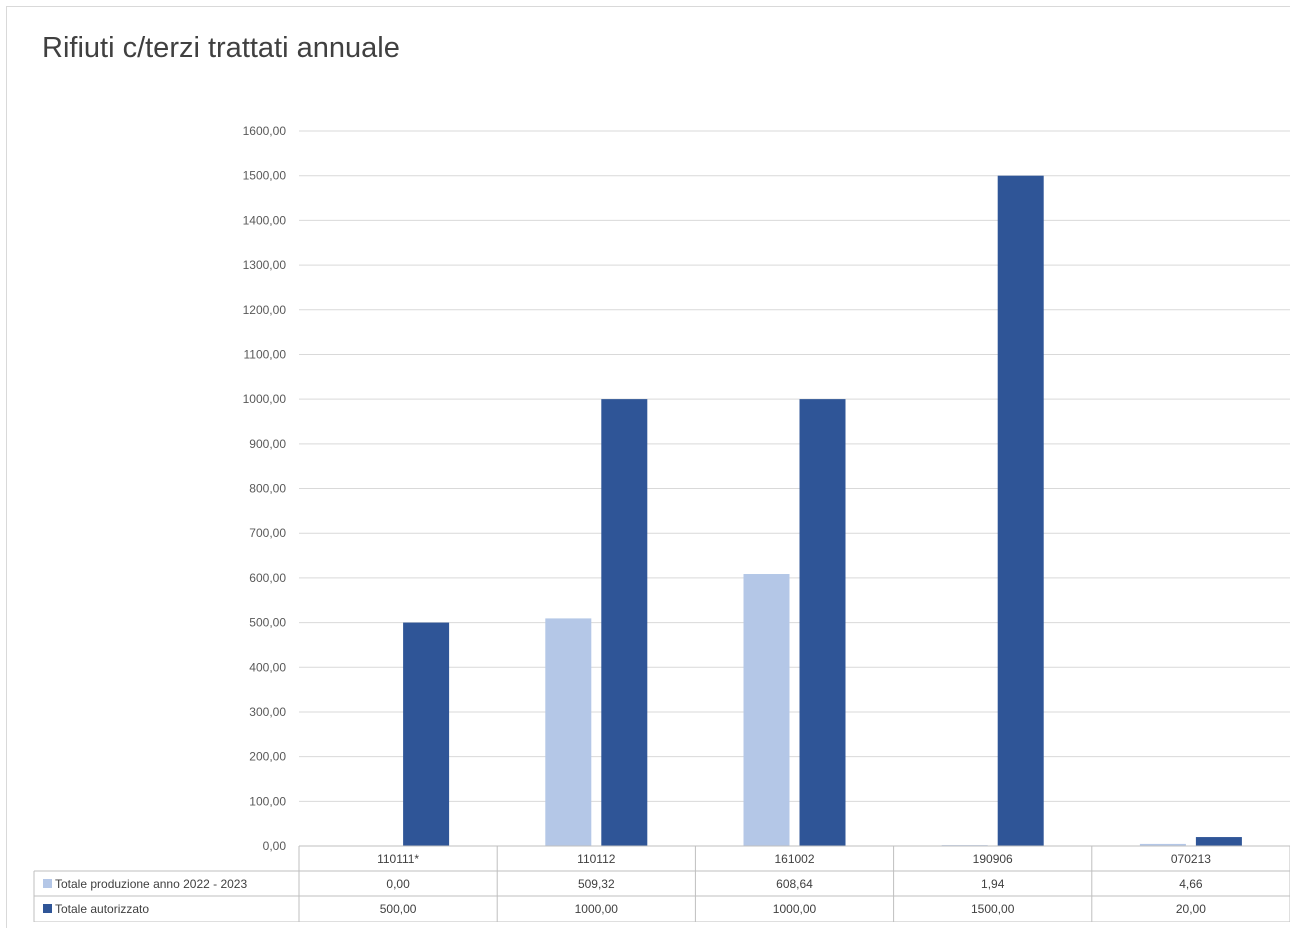 Image resolution: width=1290 pixels, height=928 pixels. Describe the element at coordinates (265, 176) in the screenshot. I see `y-tick-label: 1500,00` at that location.